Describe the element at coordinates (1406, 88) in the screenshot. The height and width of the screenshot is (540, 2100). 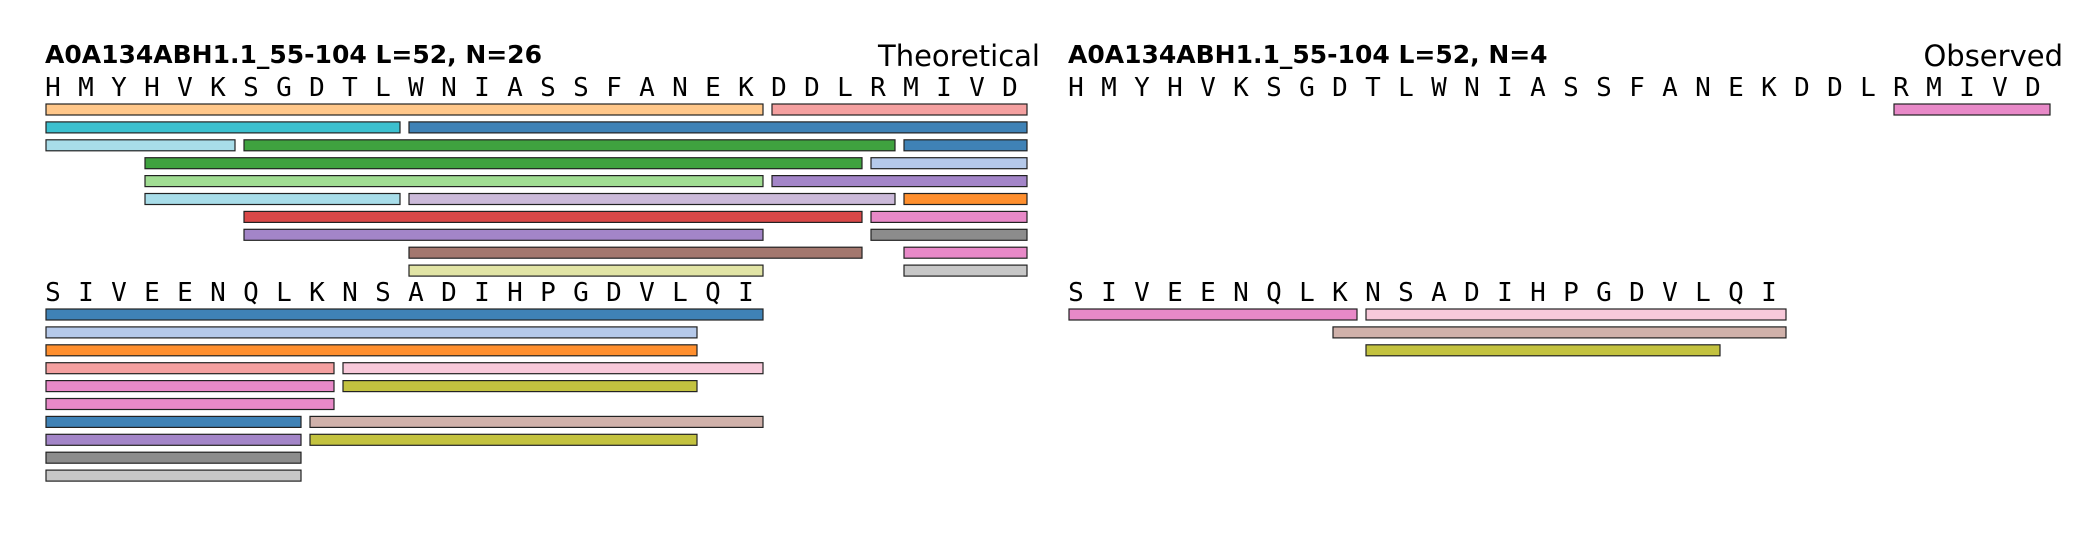
I see `residue-observed-row0-10: L` at that location.